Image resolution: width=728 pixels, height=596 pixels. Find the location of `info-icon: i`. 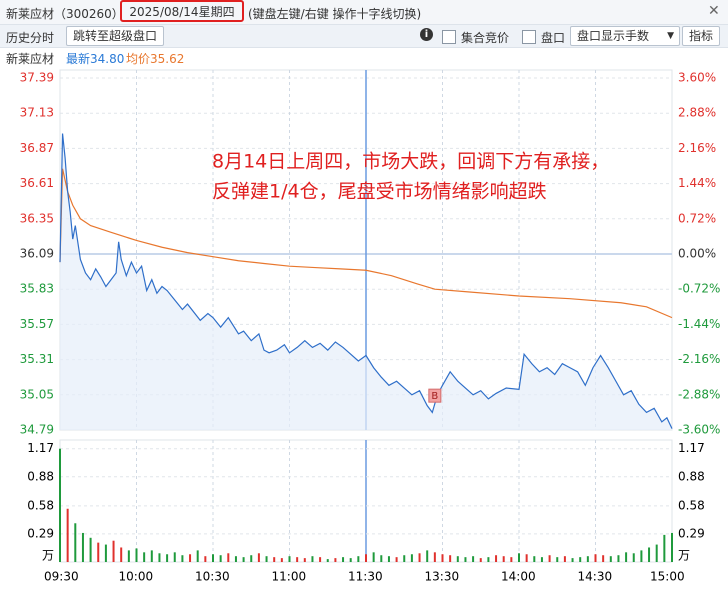

info-icon: i is located at coordinates (426, 34).